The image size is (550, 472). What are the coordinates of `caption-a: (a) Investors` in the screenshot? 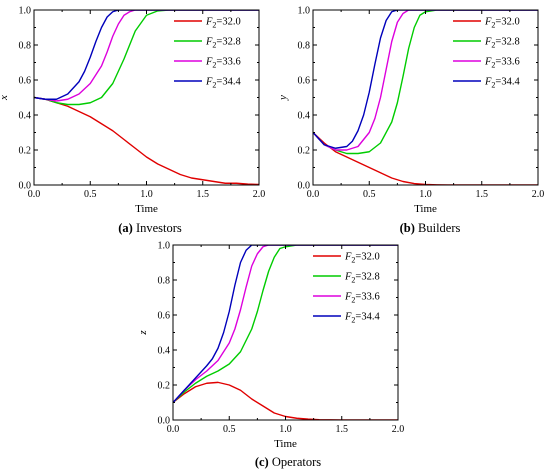 It's located at (150, 228).